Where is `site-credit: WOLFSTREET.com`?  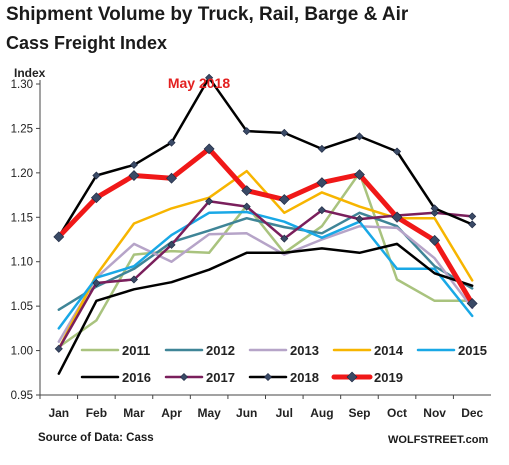 site-credit: WOLFSTREET.com is located at coordinates (438, 440).